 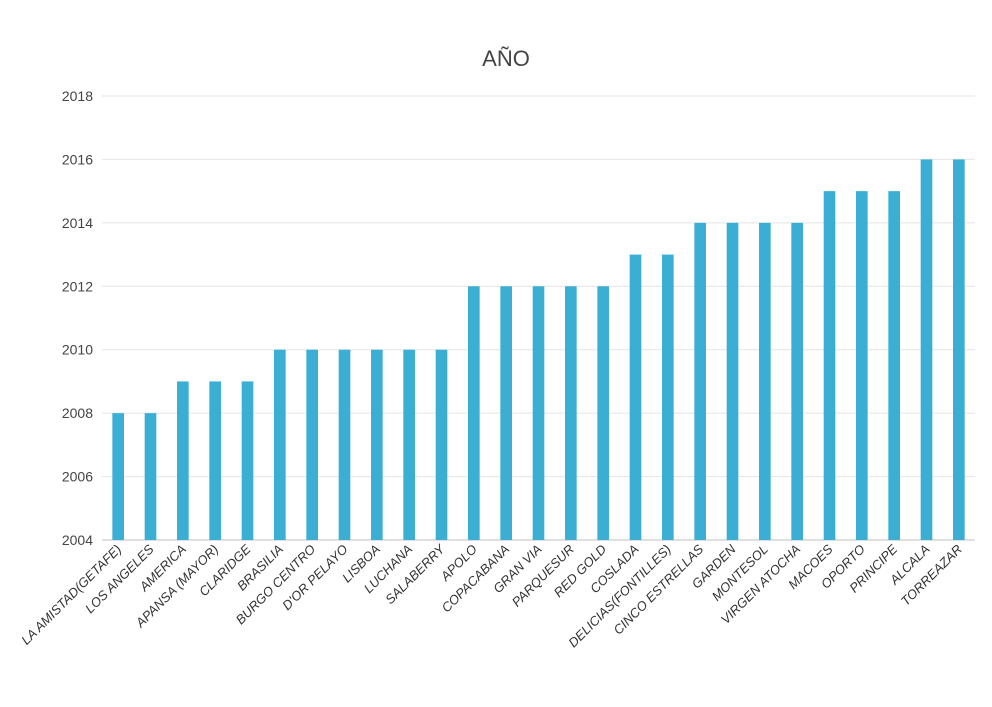 I want to click on y-tick-label: 2006, so click(x=77, y=477).